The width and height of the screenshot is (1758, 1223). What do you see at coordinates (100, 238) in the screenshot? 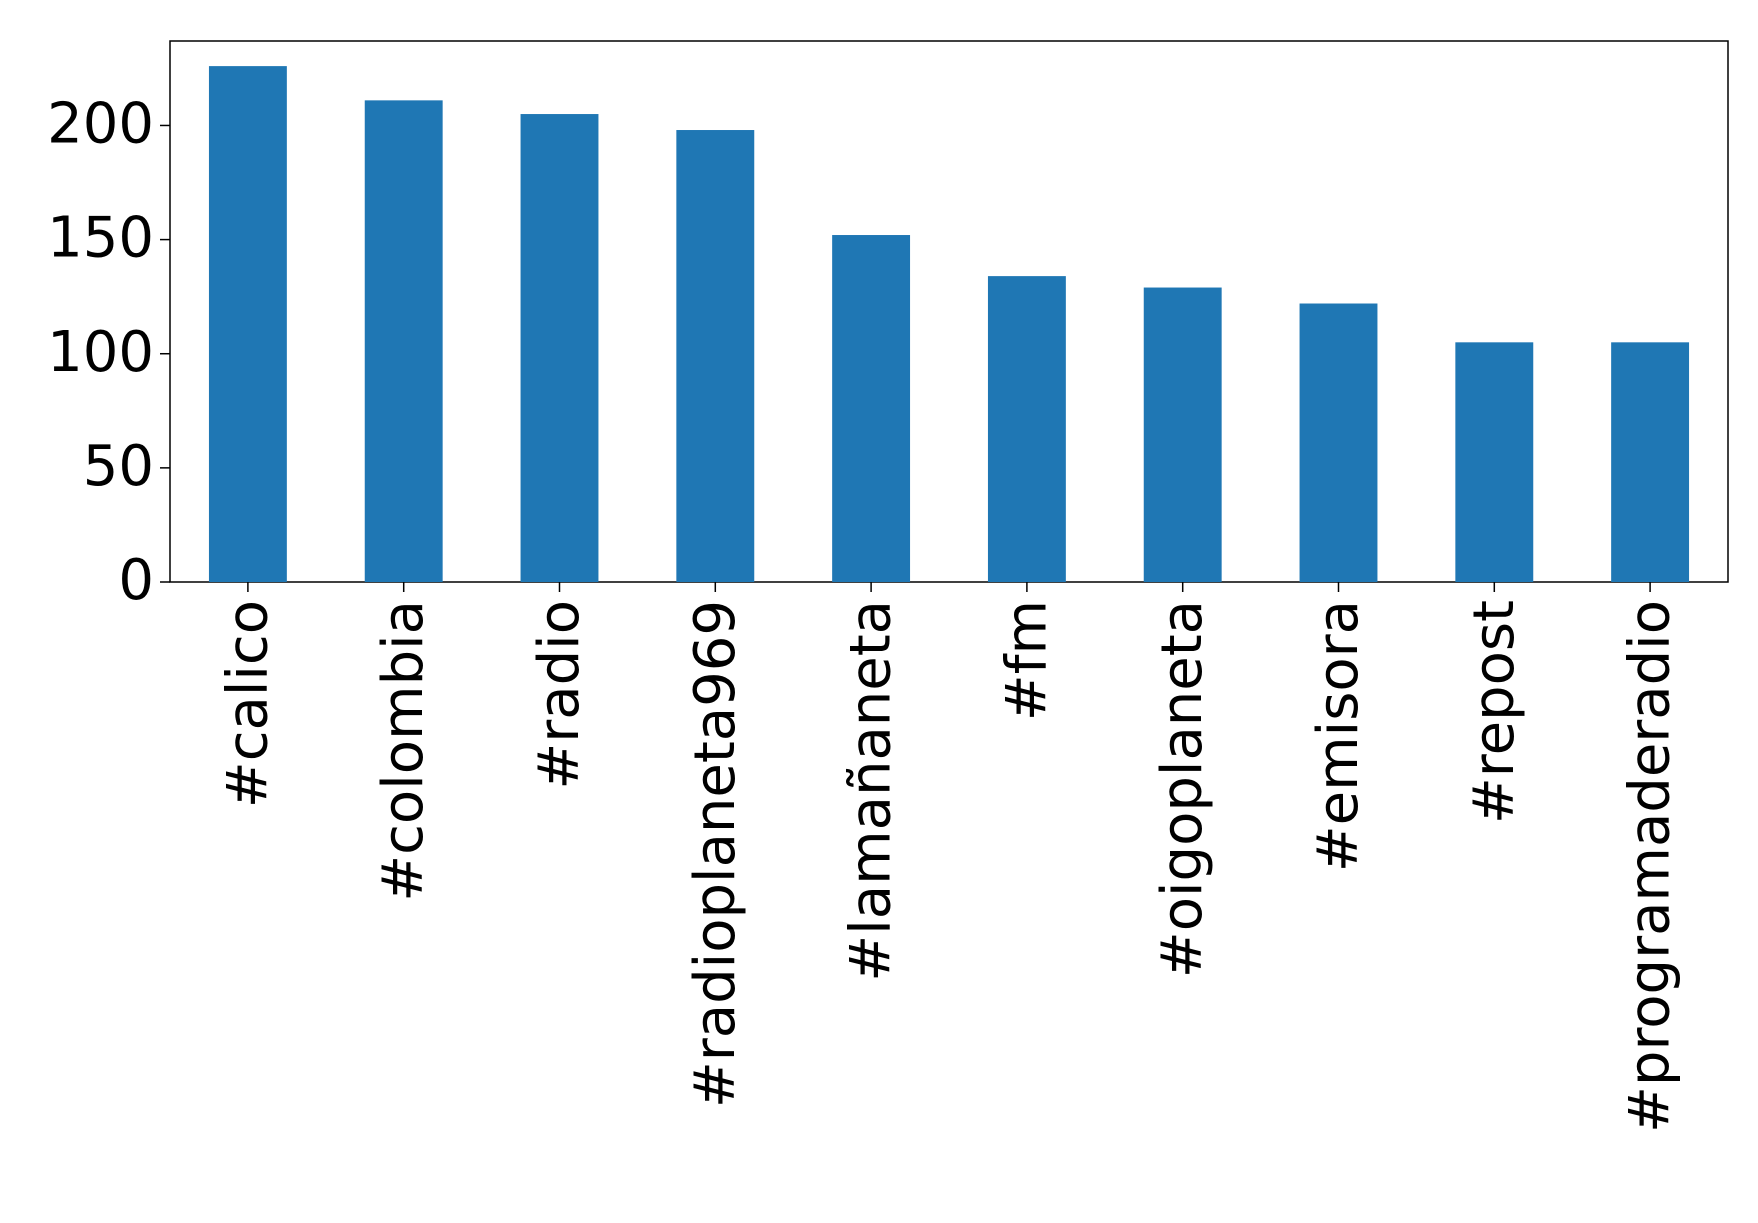
I see `y-tick-label: 150` at bounding box center [100, 238].